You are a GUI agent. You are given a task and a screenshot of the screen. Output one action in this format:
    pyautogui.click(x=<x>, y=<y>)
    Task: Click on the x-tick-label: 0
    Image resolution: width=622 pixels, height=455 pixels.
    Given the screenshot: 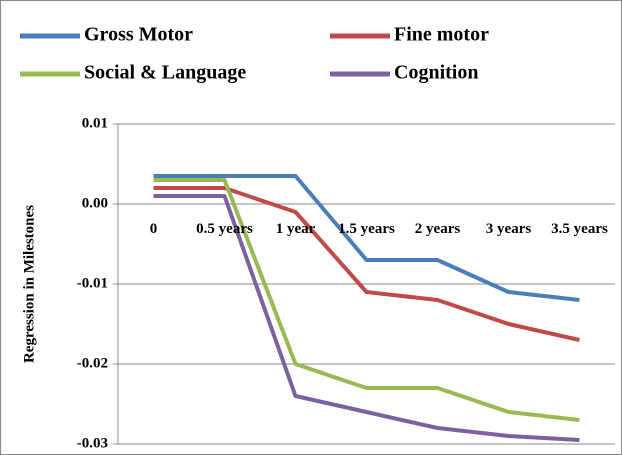 What is the action you would take?
    pyautogui.click(x=153, y=229)
    